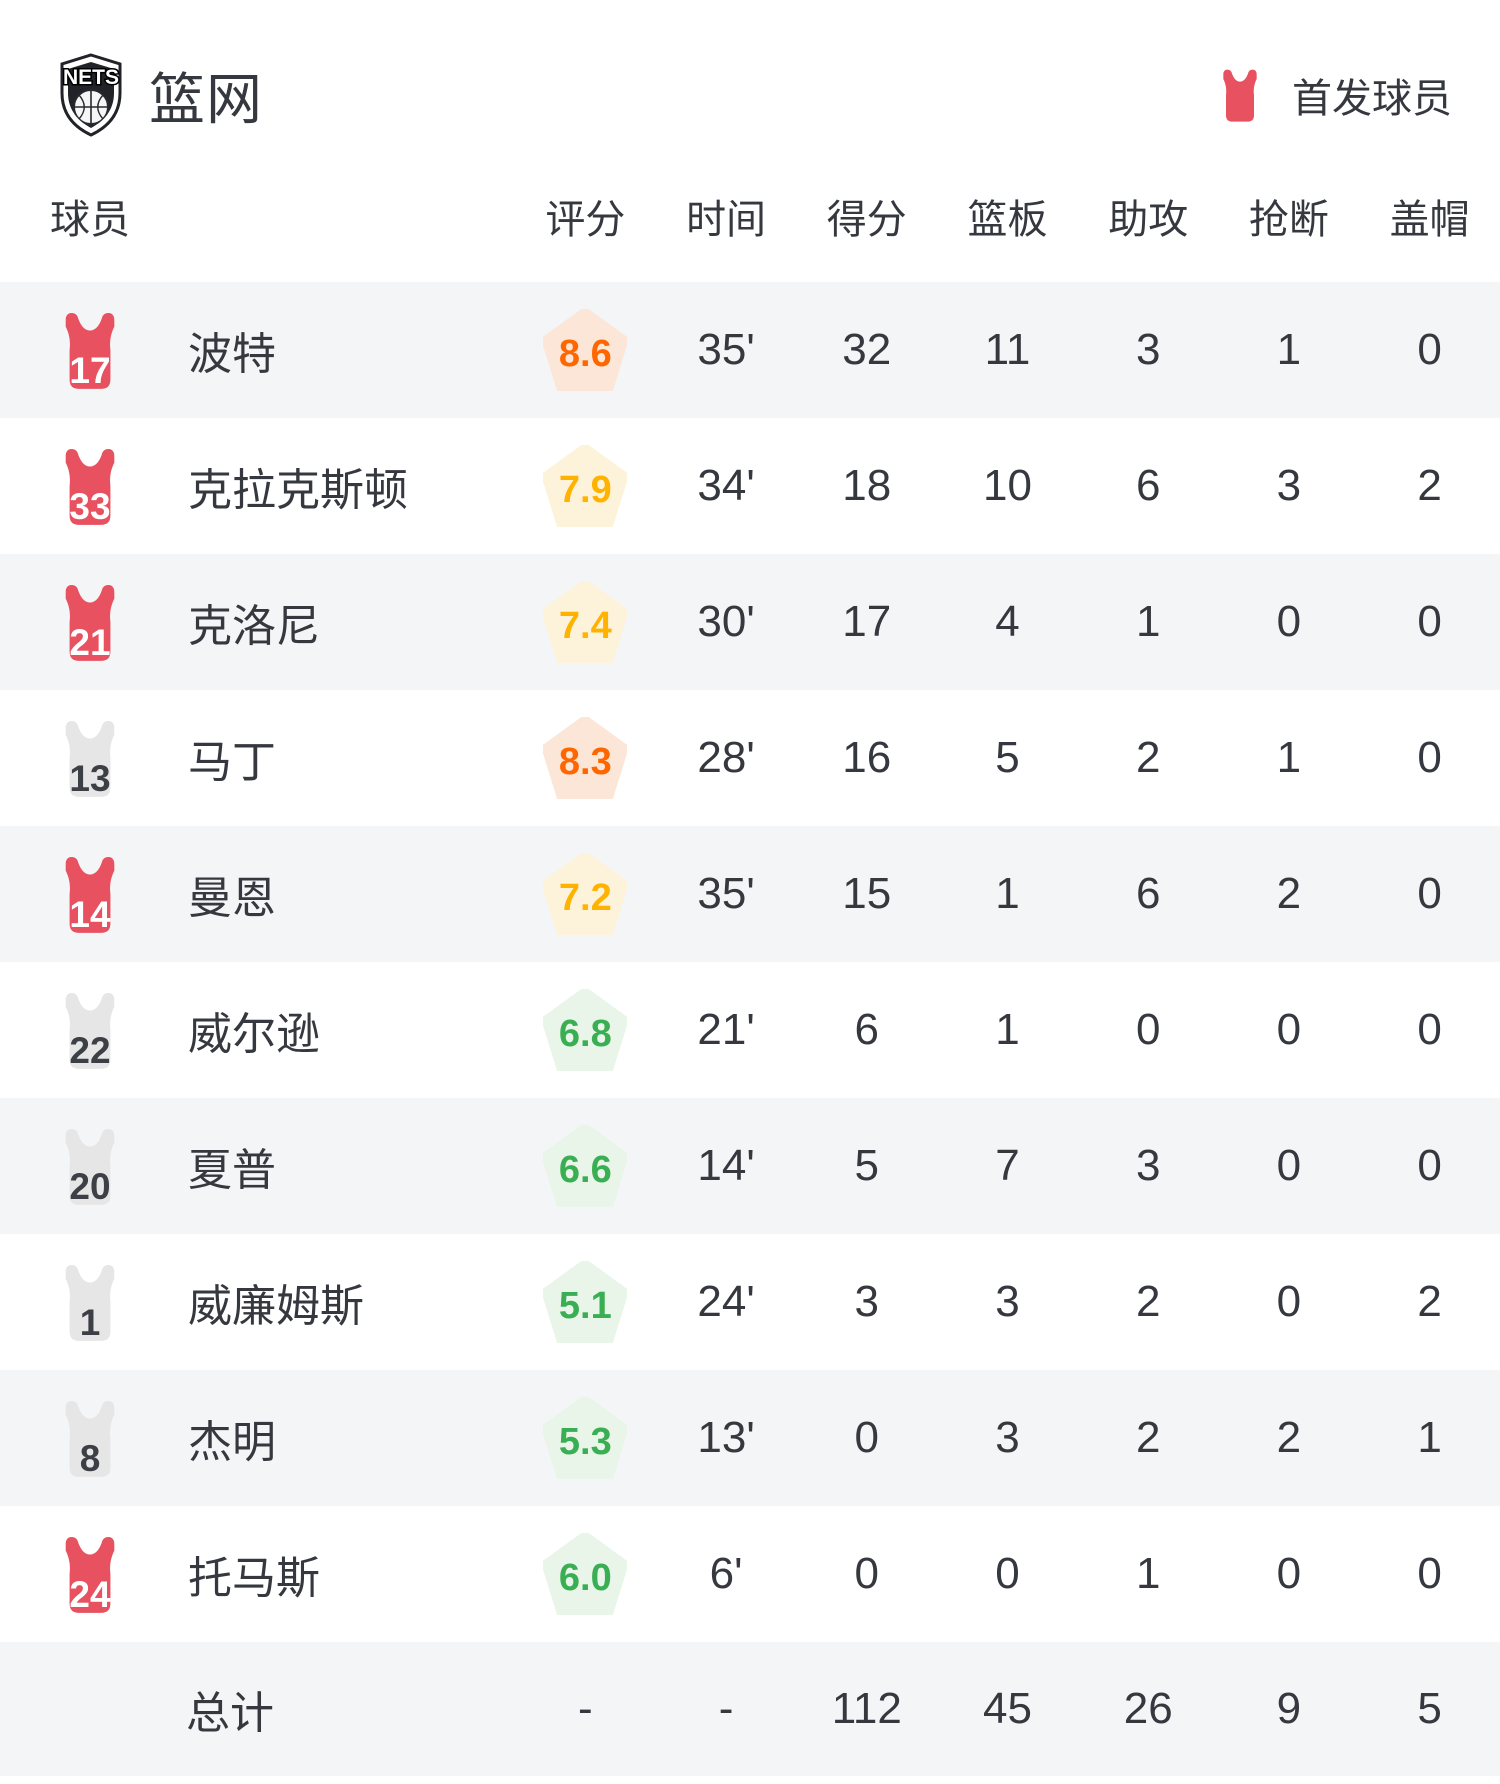  What do you see at coordinates (1007, 1029) in the screenshot?
I see `stat-rebounds: 1` at bounding box center [1007, 1029].